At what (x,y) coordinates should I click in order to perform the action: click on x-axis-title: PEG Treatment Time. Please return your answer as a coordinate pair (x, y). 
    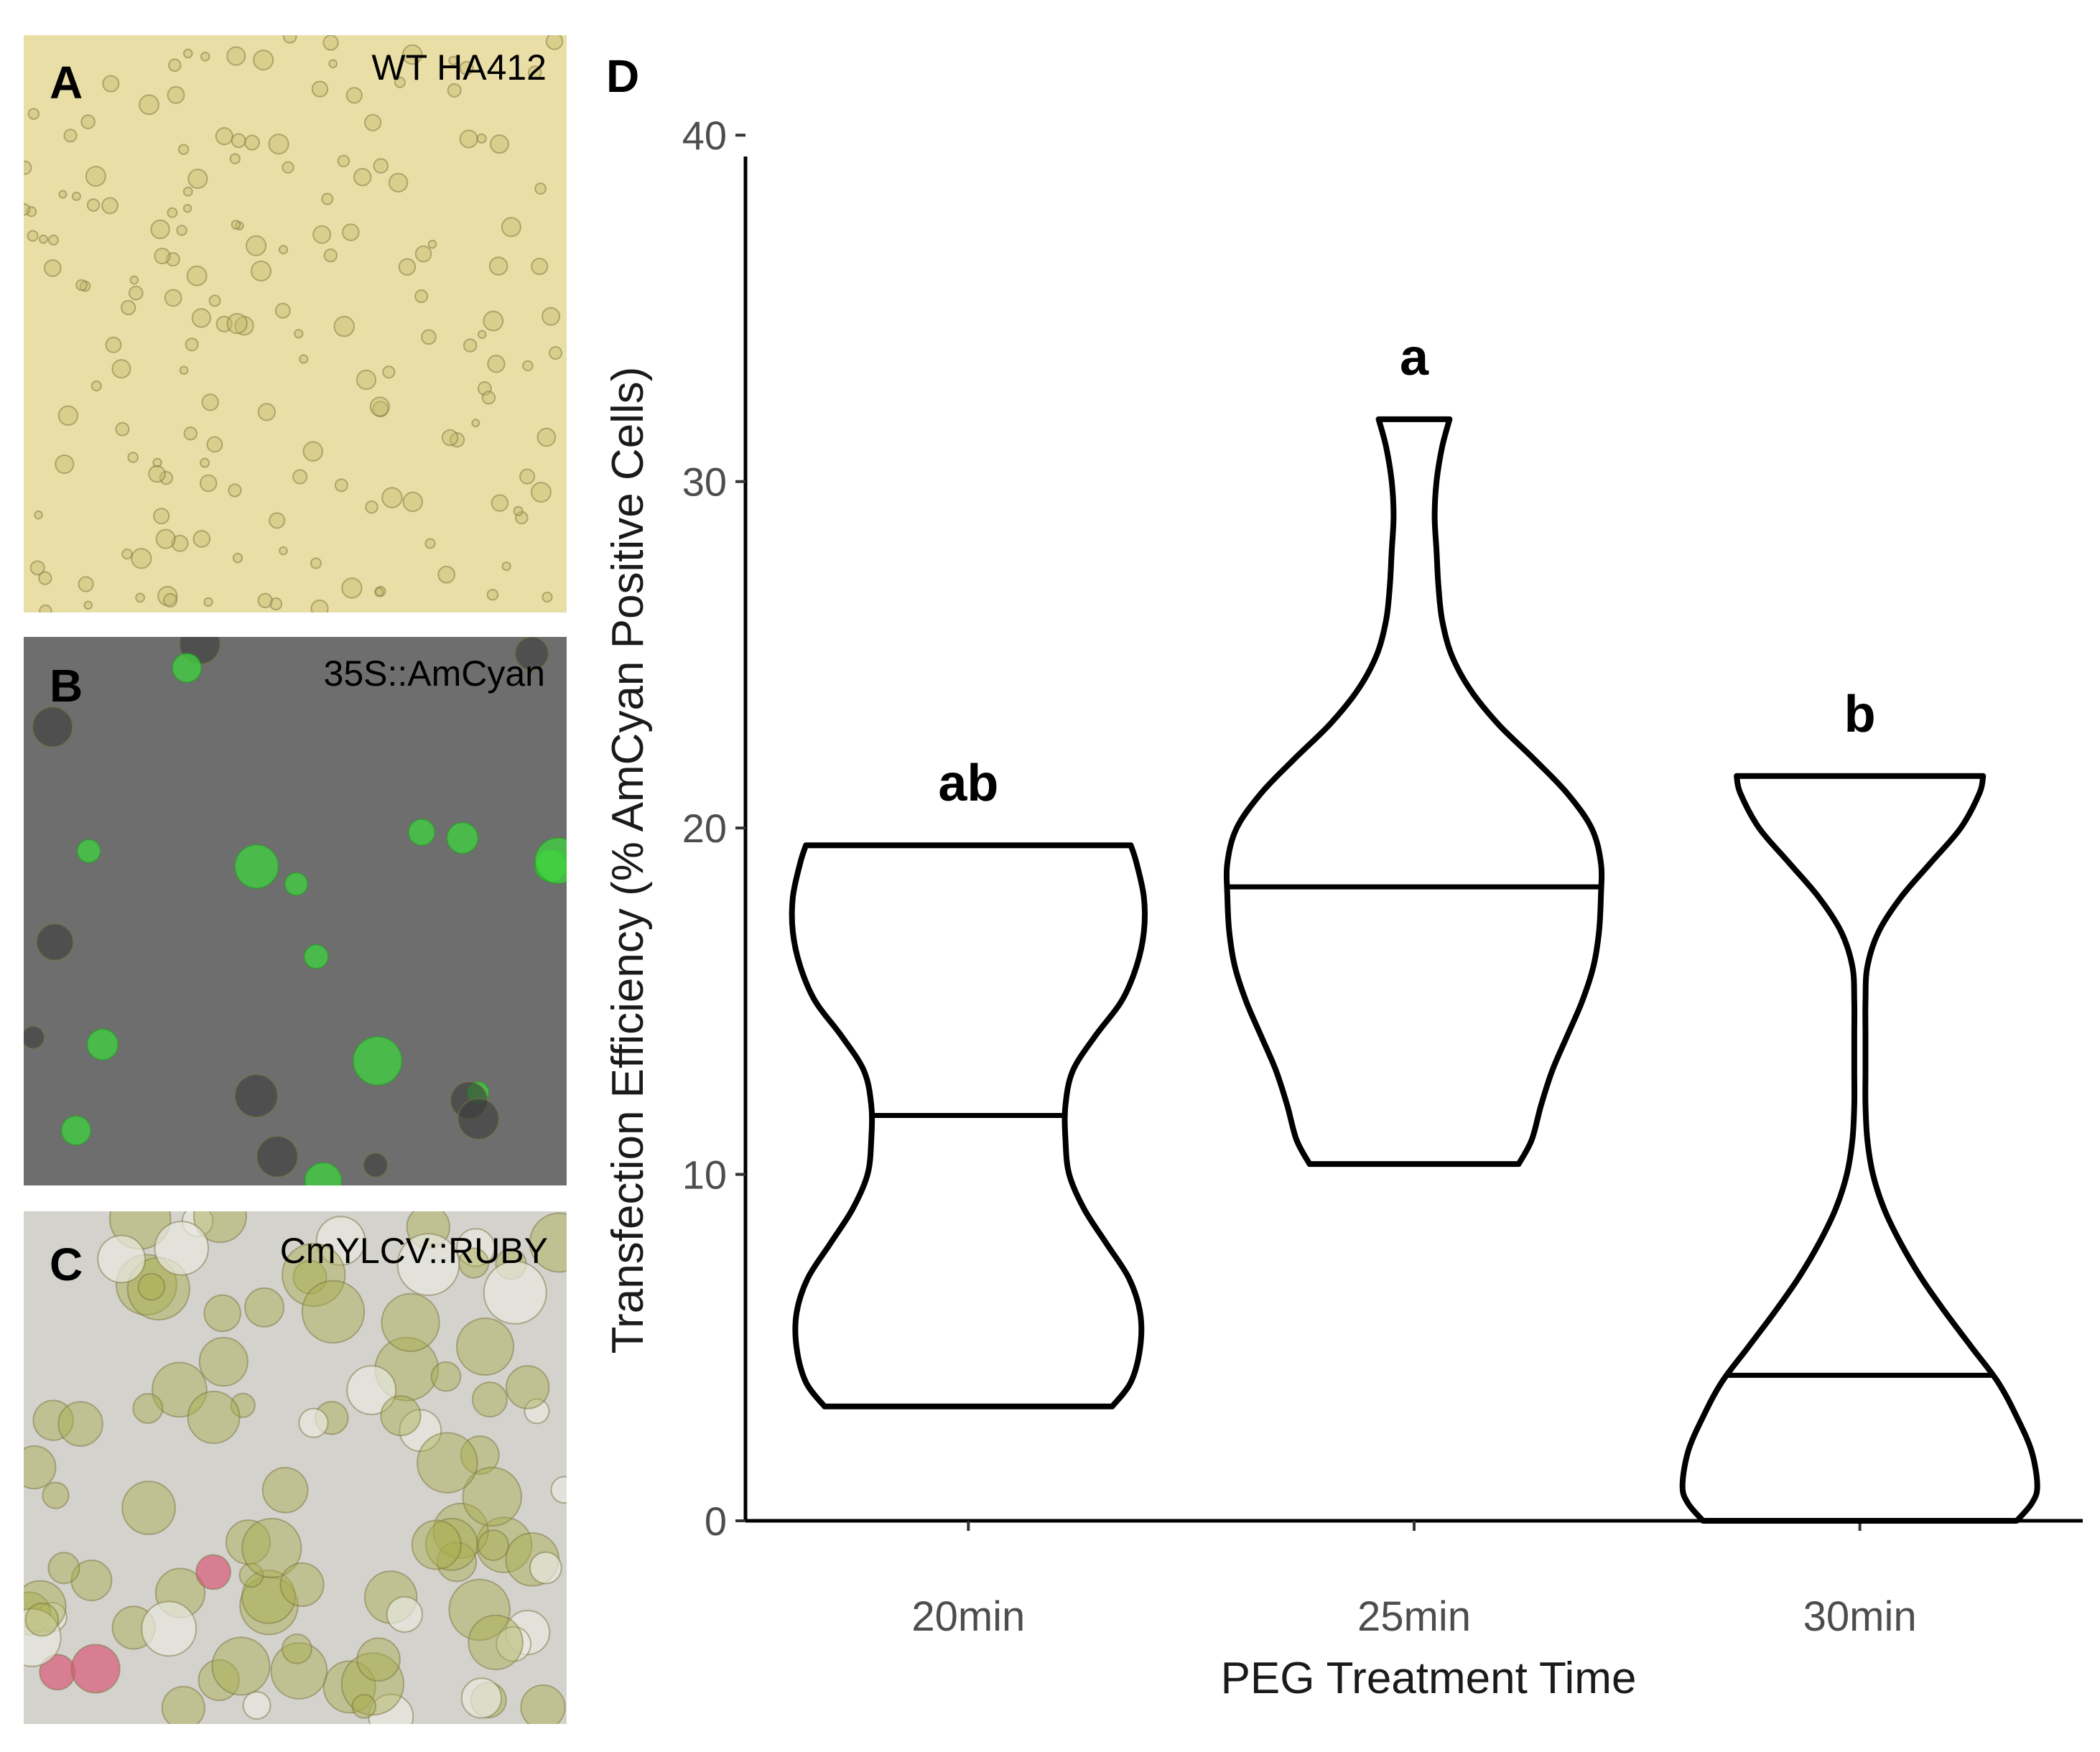
    Looking at the image, I should click on (1429, 1678).